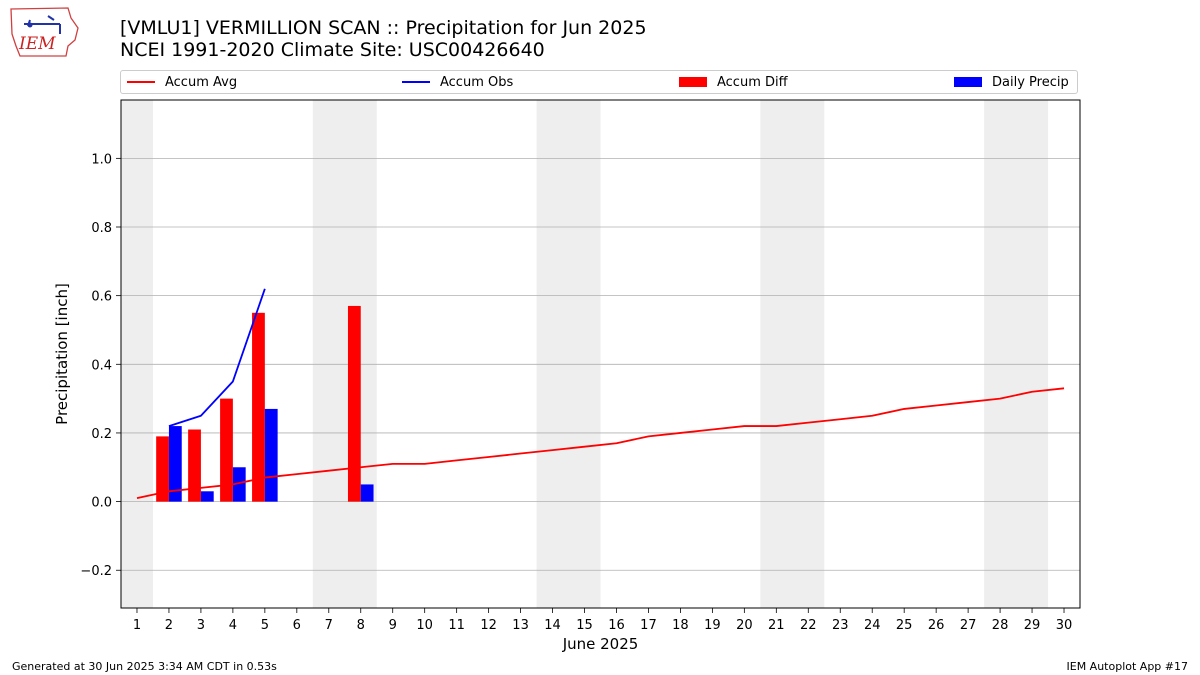  Describe the element at coordinates (201, 82) in the screenshot. I see `legend-label-accum-avg: Accum Avg` at that location.